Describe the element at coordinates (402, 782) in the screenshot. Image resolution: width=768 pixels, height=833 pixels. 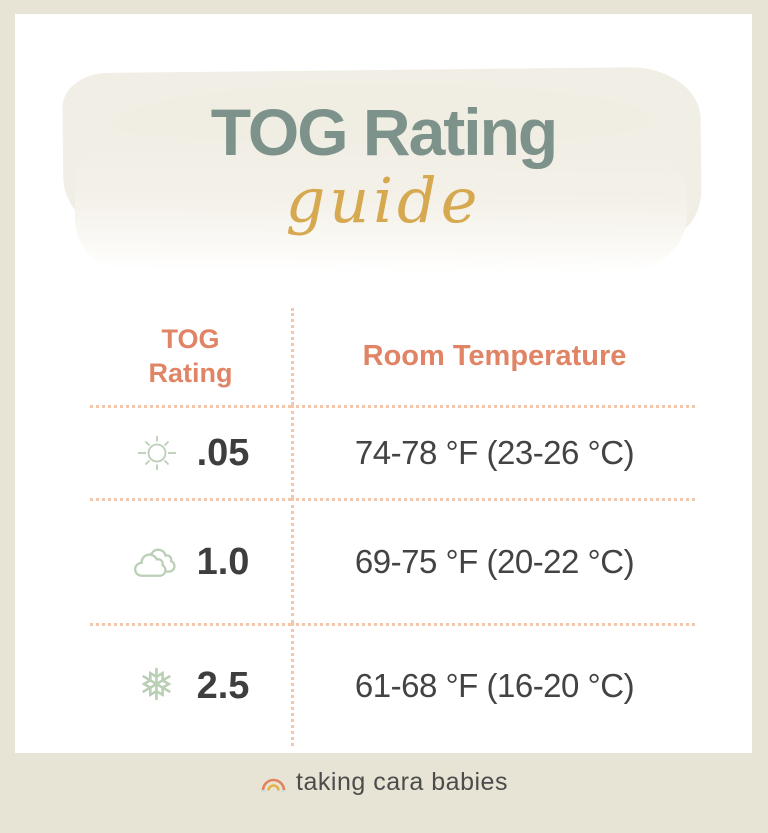
I see `brand-name: taking cara babies` at that location.